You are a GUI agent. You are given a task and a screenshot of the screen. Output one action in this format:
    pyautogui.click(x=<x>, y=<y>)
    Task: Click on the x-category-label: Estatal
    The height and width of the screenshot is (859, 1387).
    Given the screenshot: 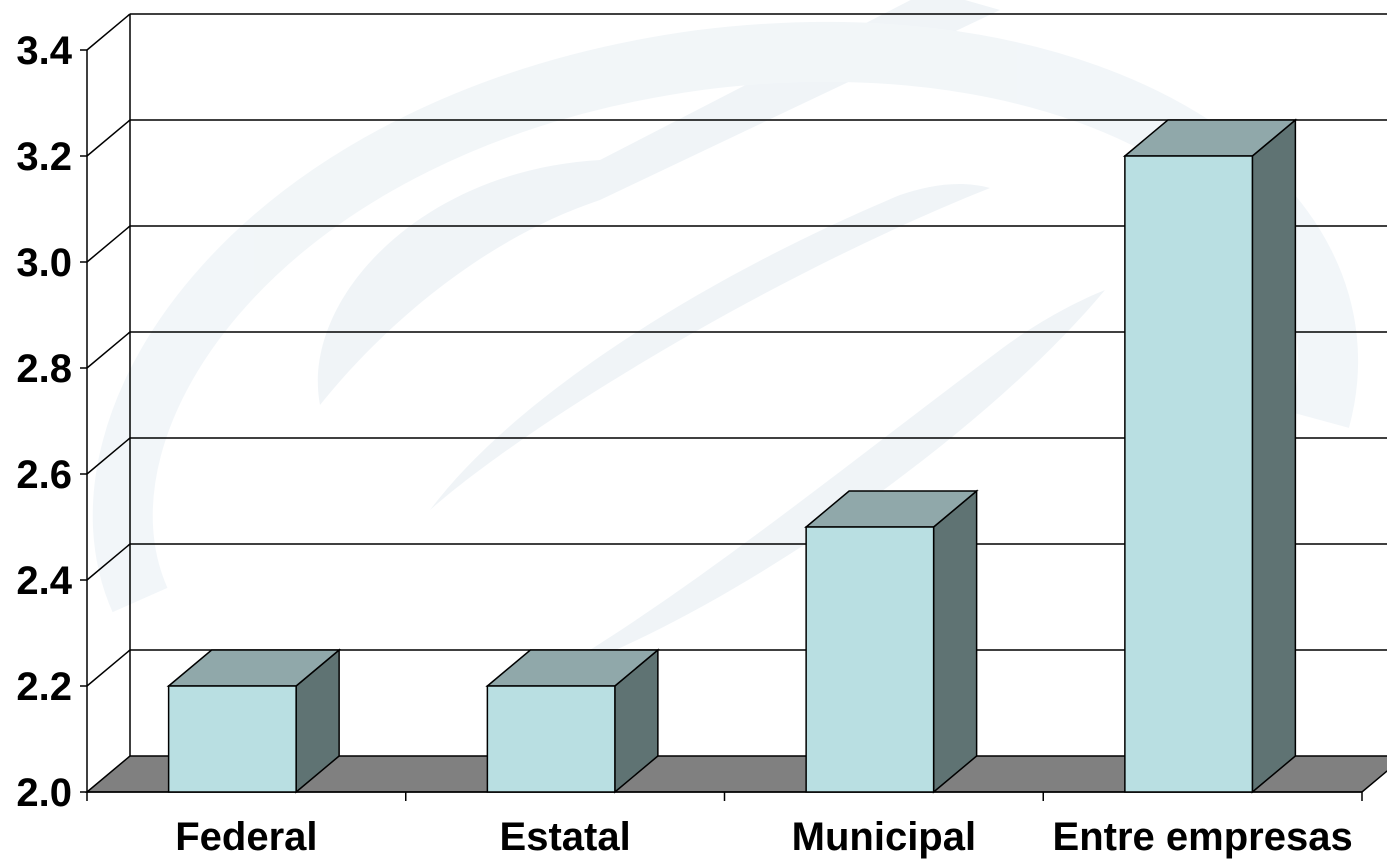 What is the action you would take?
    pyautogui.click(x=565, y=837)
    